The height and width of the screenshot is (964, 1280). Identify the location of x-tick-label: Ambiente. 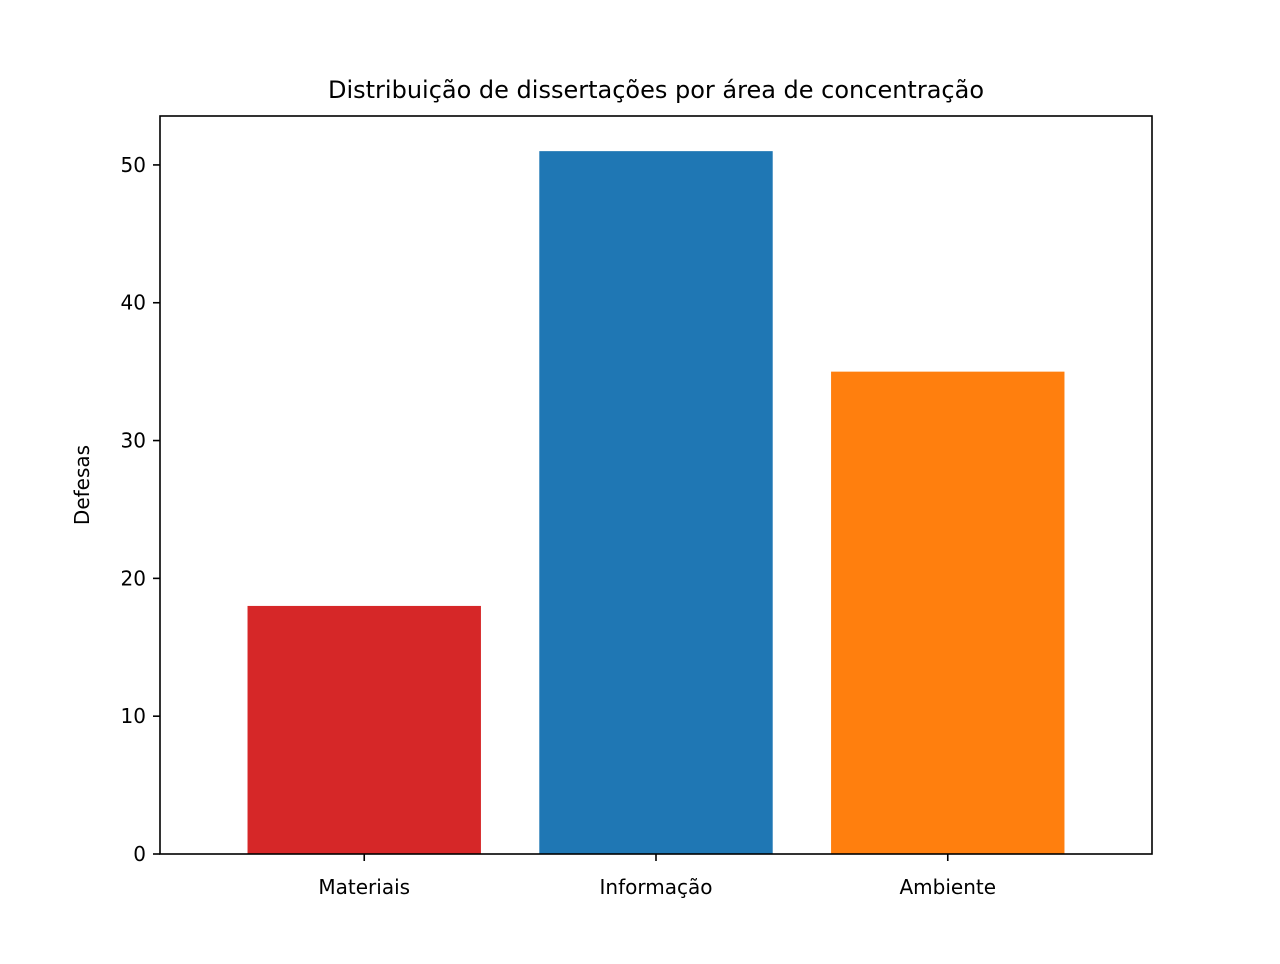
(947, 887).